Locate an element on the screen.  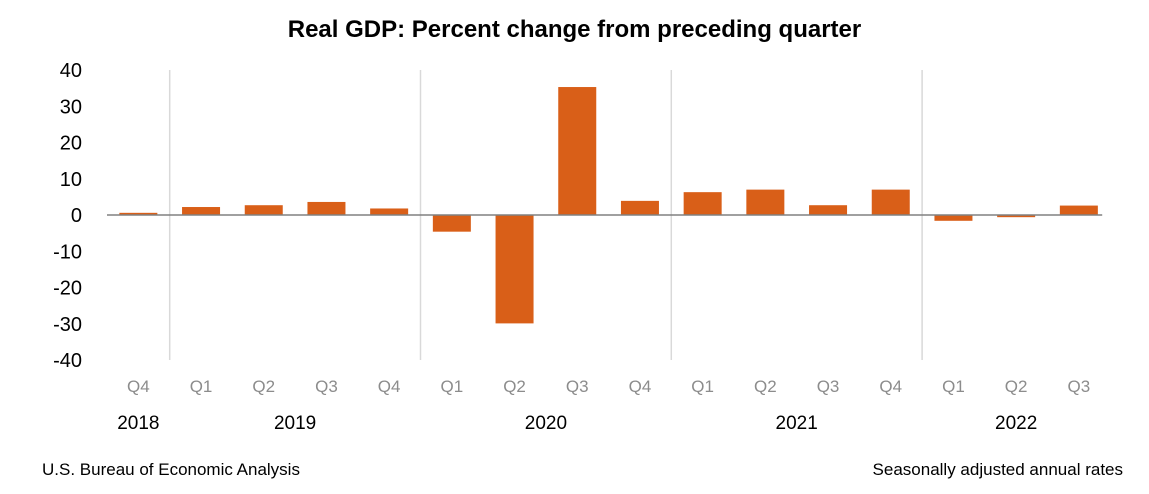
source-note: U.S. Bureau of Economic Analysis is located at coordinates (171, 469).